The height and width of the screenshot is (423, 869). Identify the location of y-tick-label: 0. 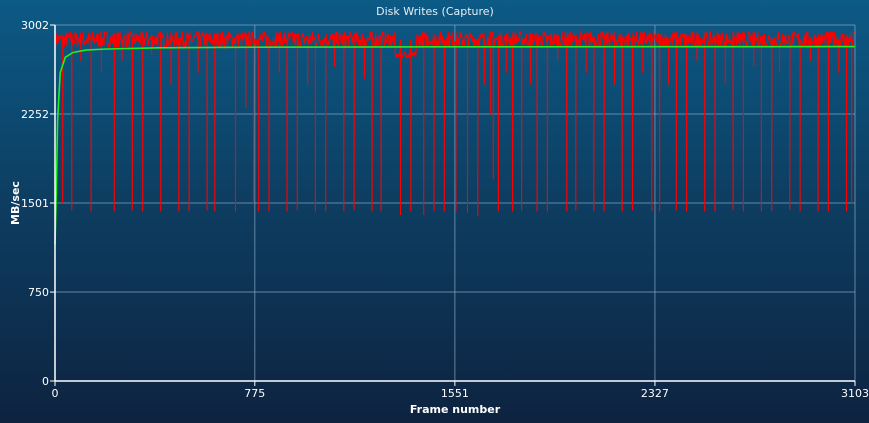
(45, 381).